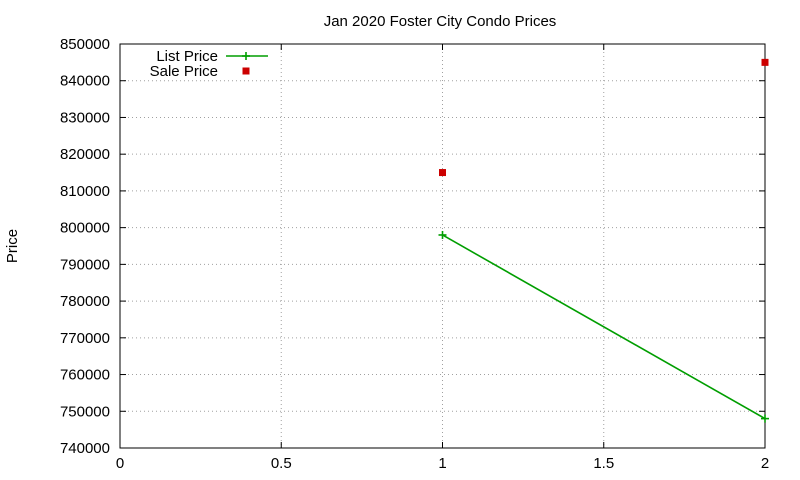 The width and height of the screenshot is (800, 480). What do you see at coordinates (440, 21) in the screenshot?
I see `chart-title: Jan 2020 Foster City Condo Prices` at bounding box center [440, 21].